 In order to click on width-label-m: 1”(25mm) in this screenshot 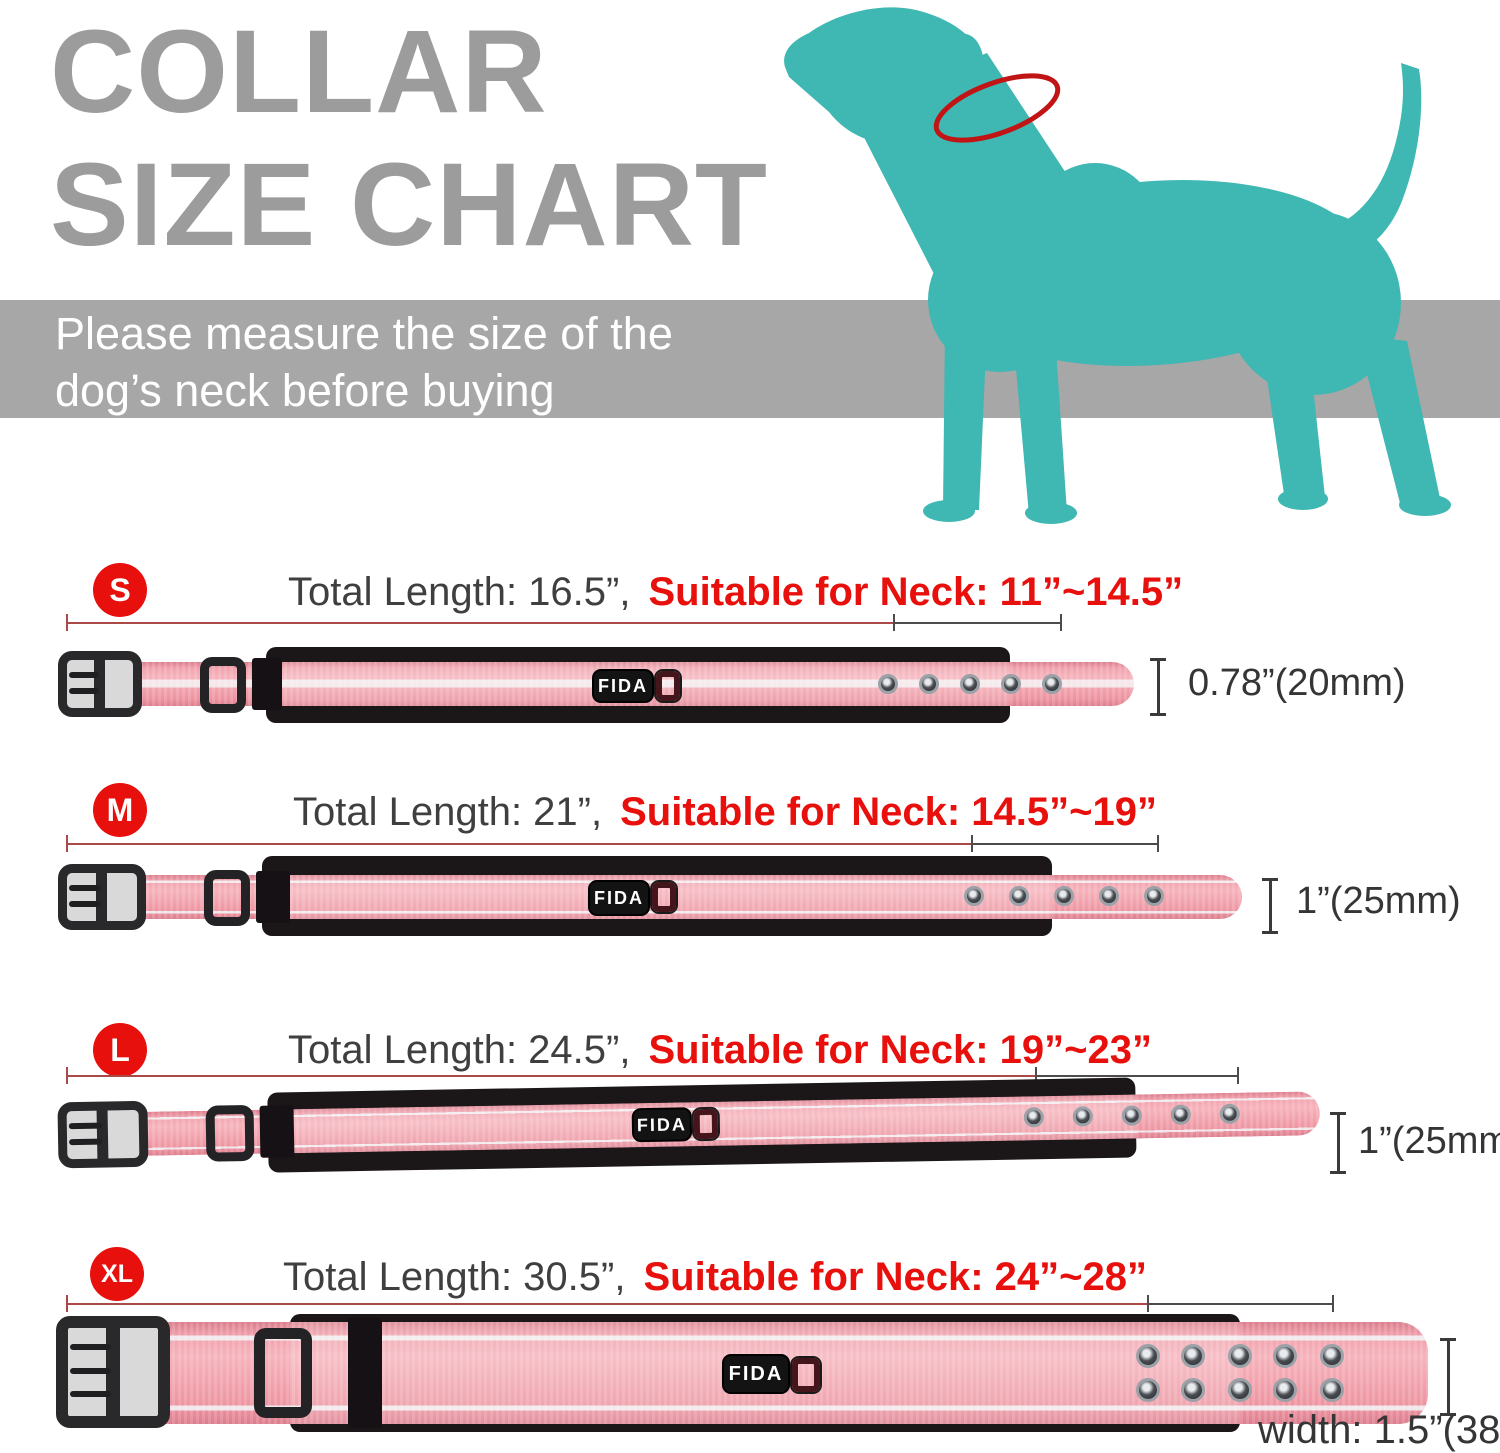, I will do `click(1378, 901)`.